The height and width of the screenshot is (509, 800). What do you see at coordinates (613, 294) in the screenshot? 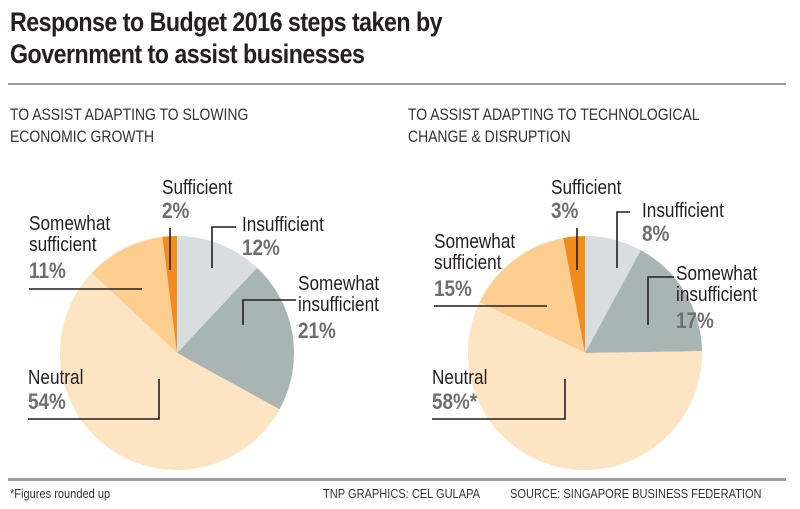
I see `pie-2-slice-insufficient` at bounding box center [613, 294].